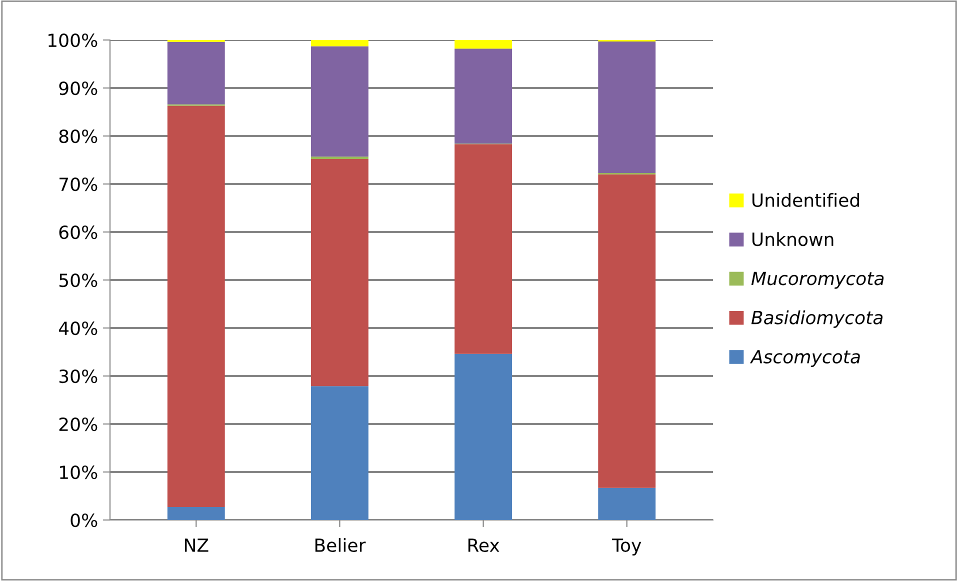  Describe the element at coordinates (817, 280) in the screenshot. I see `legend-label: Mucoromycota` at that location.